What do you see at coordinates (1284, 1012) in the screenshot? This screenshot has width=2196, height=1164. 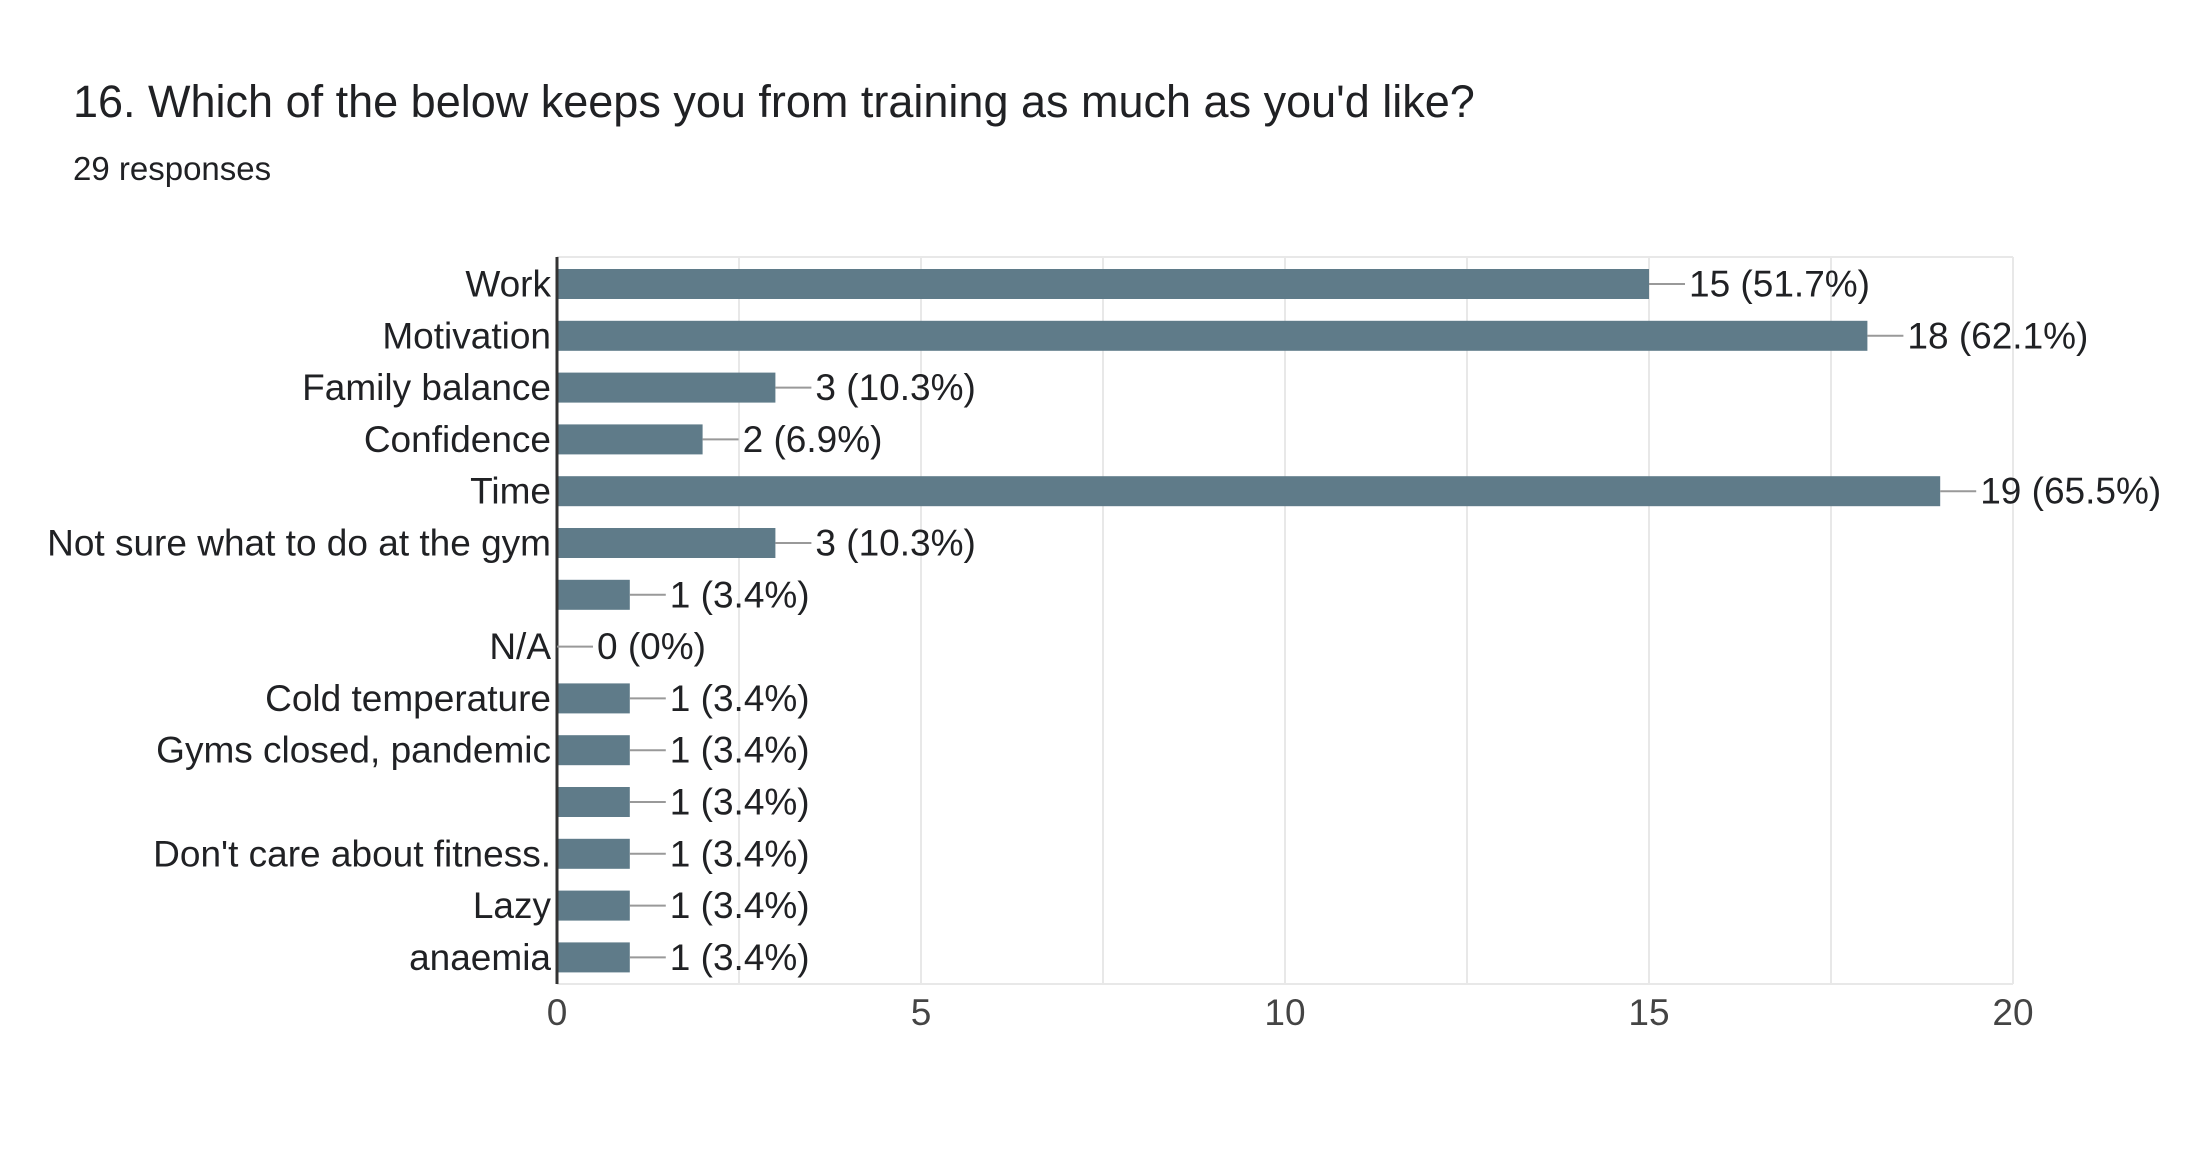 I see `x-tick-label: 10` at bounding box center [1284, 1012].